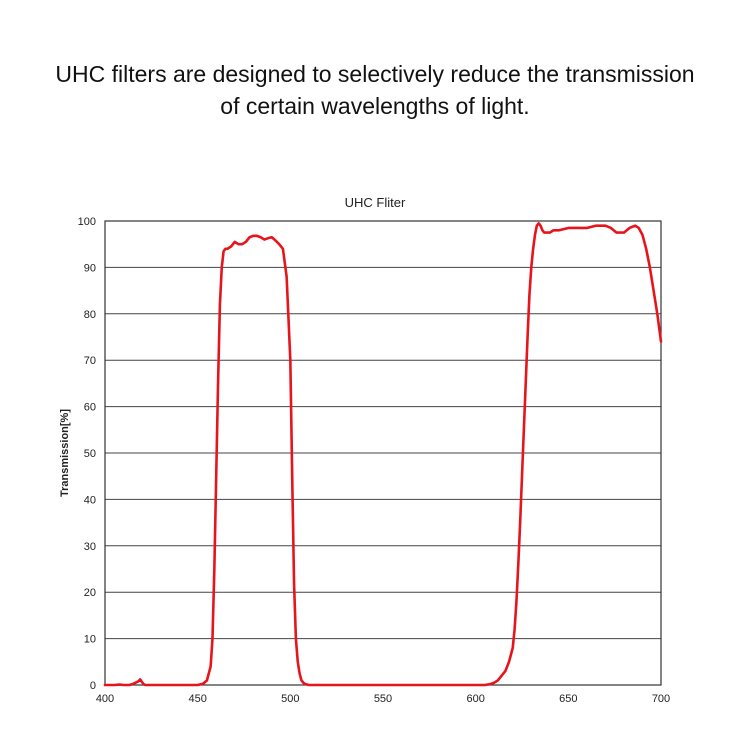  I want to click on x-tick-label-450: 450, so click(197, 699).